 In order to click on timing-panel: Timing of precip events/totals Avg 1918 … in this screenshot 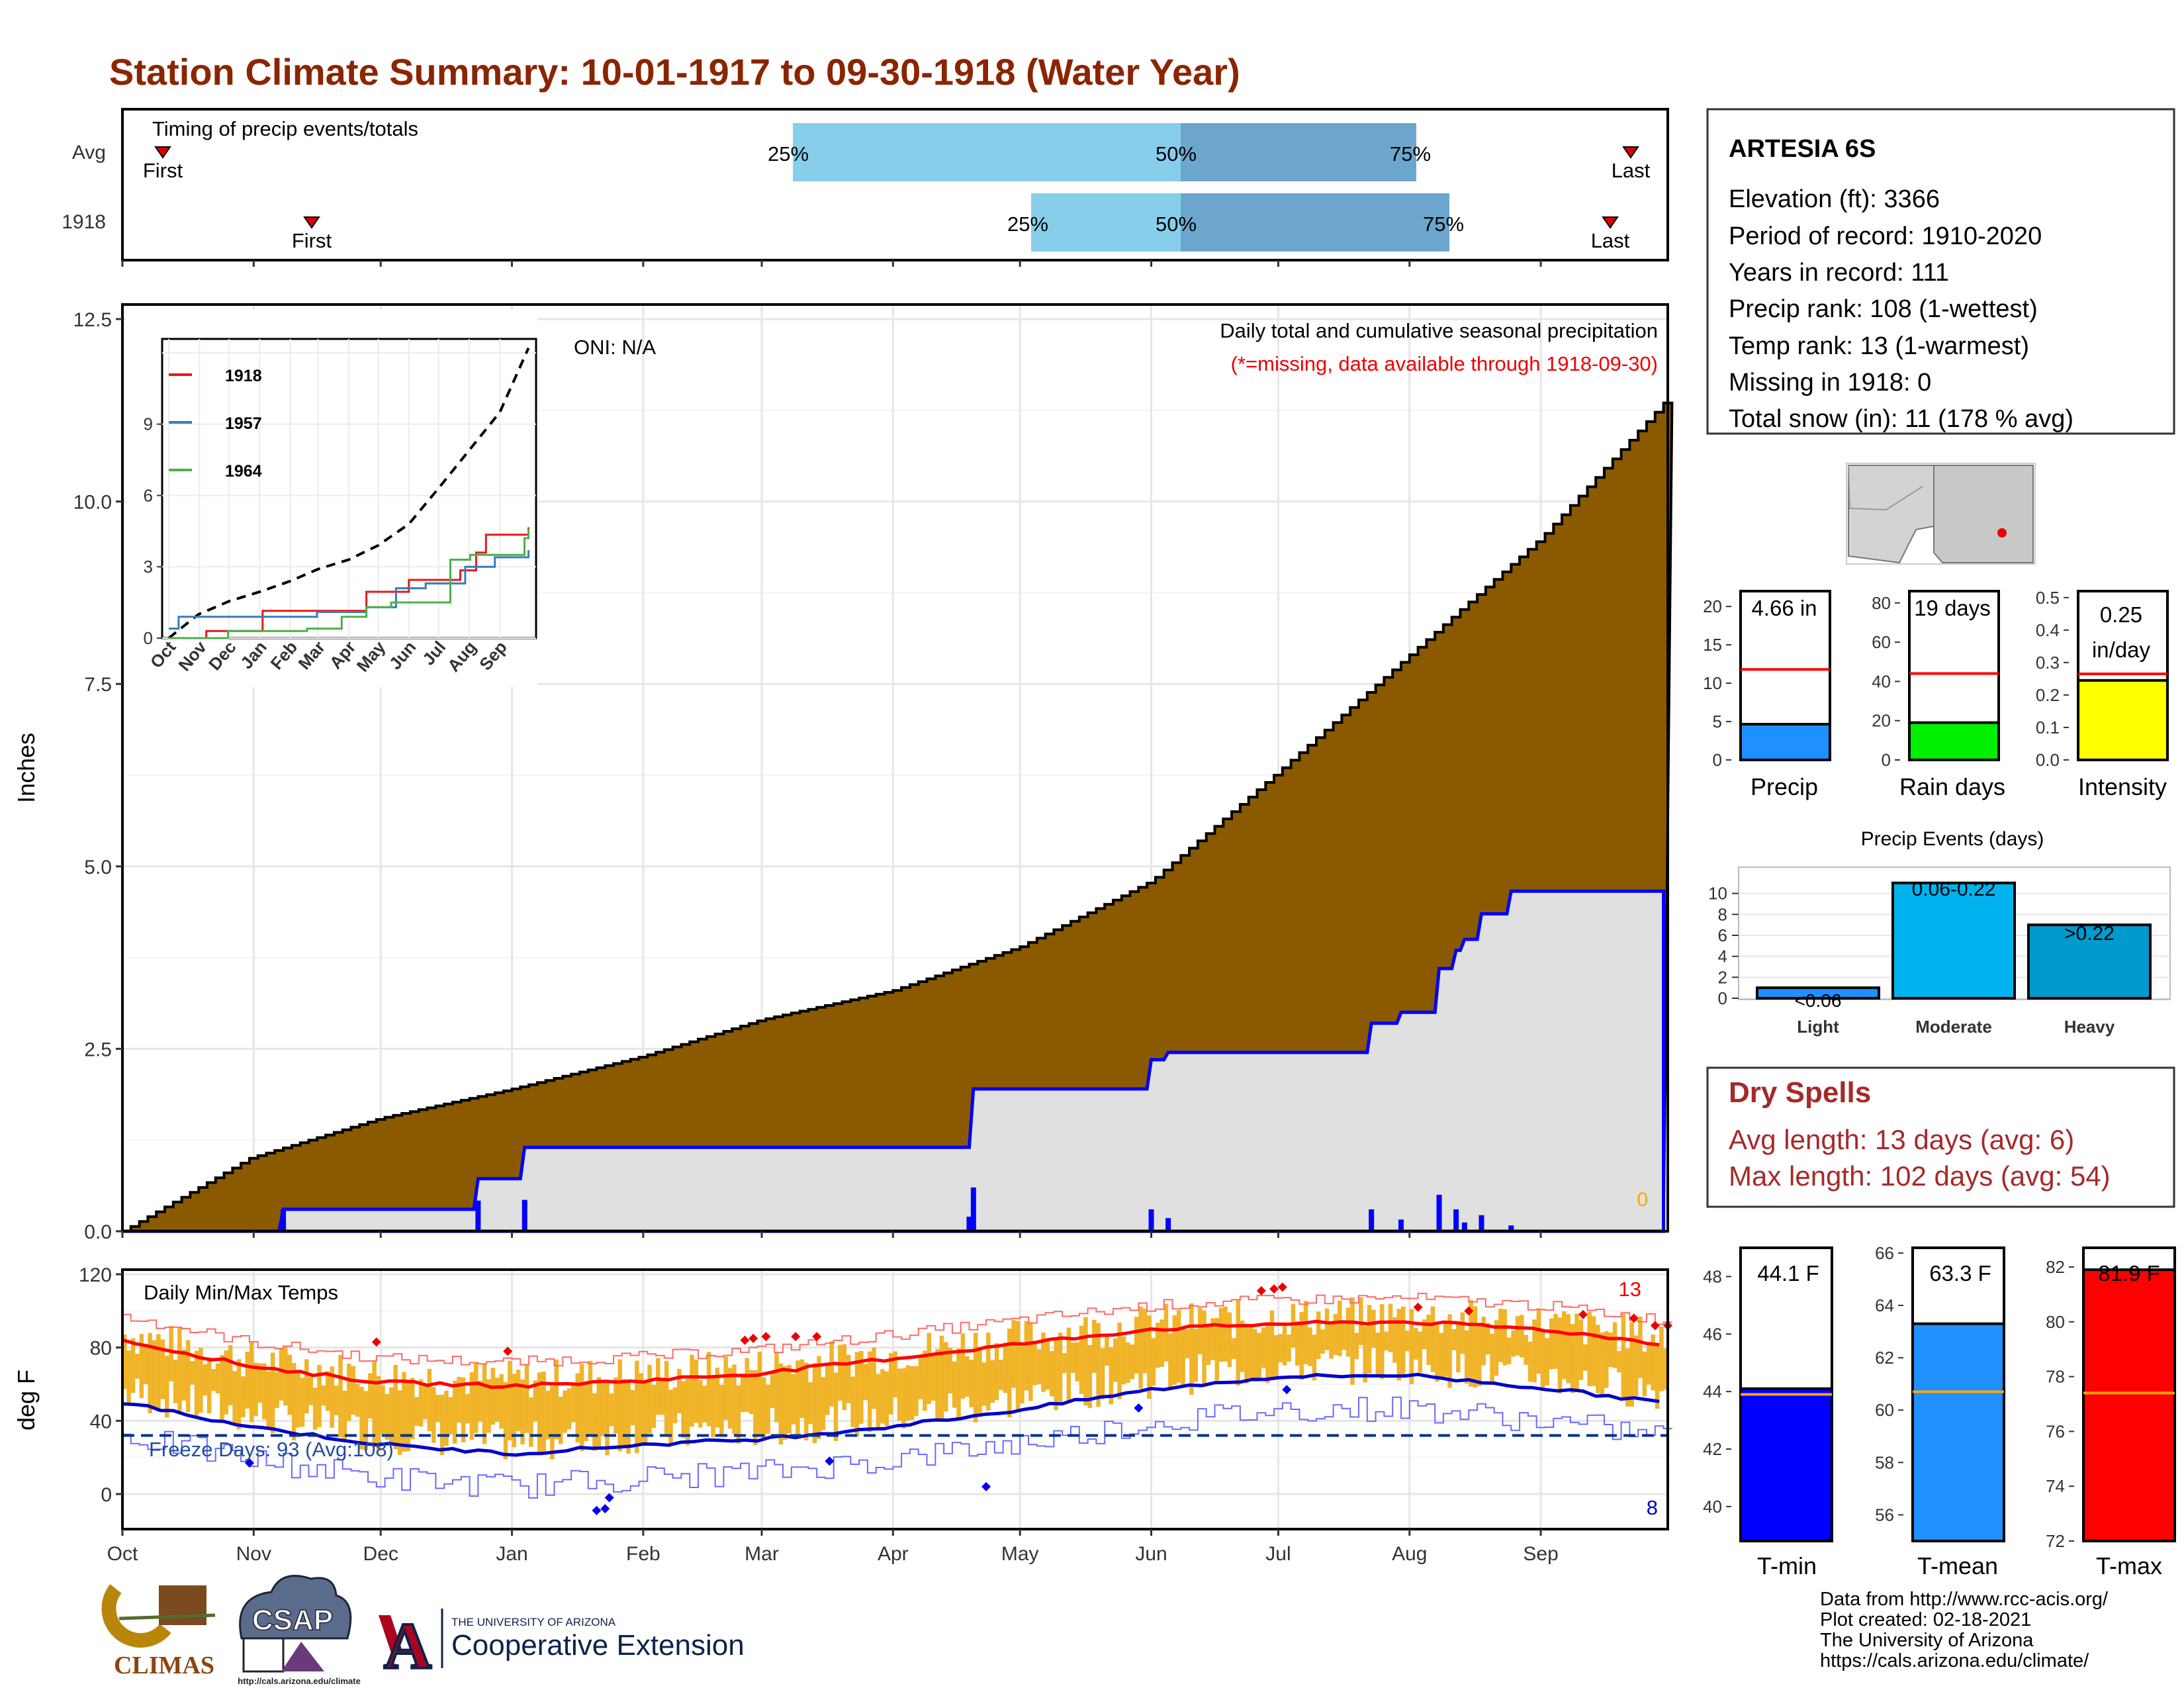, I will do `click(866, 184)`.